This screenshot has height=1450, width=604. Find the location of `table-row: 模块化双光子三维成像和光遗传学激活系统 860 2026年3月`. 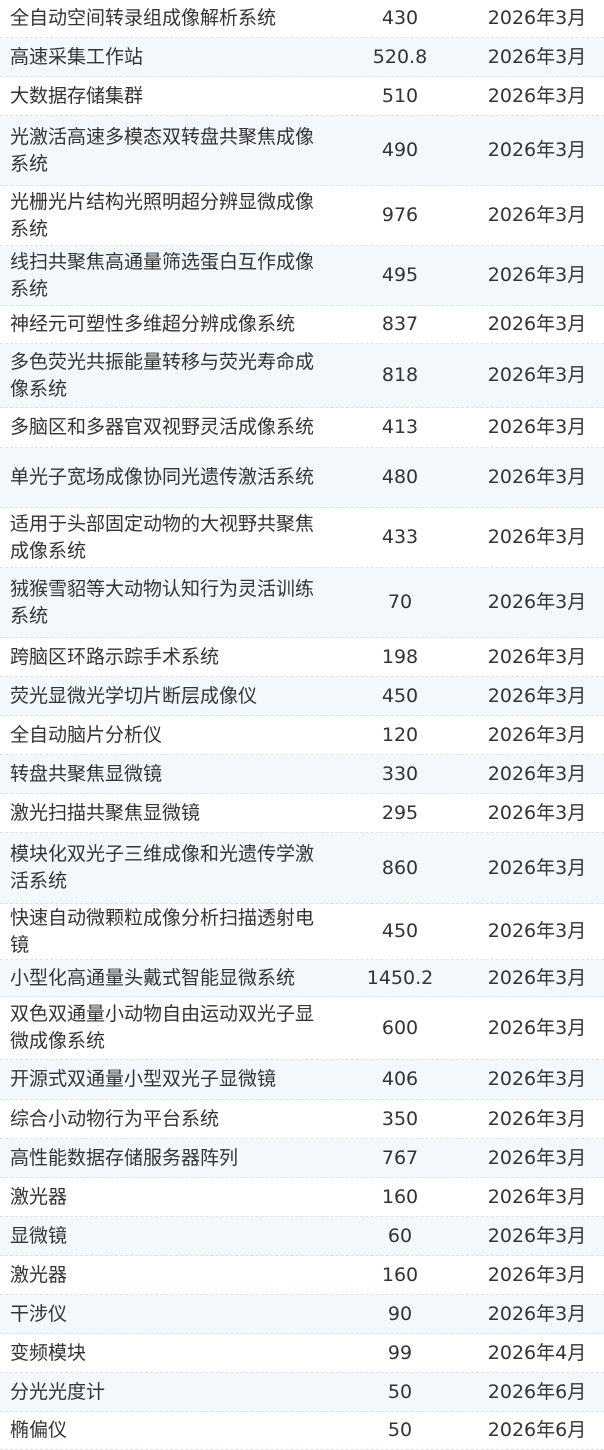

table-row: 模块化双光子三维成像和光遗传学激活系统 860 2026年3月 is located at coordinates (302, 868).